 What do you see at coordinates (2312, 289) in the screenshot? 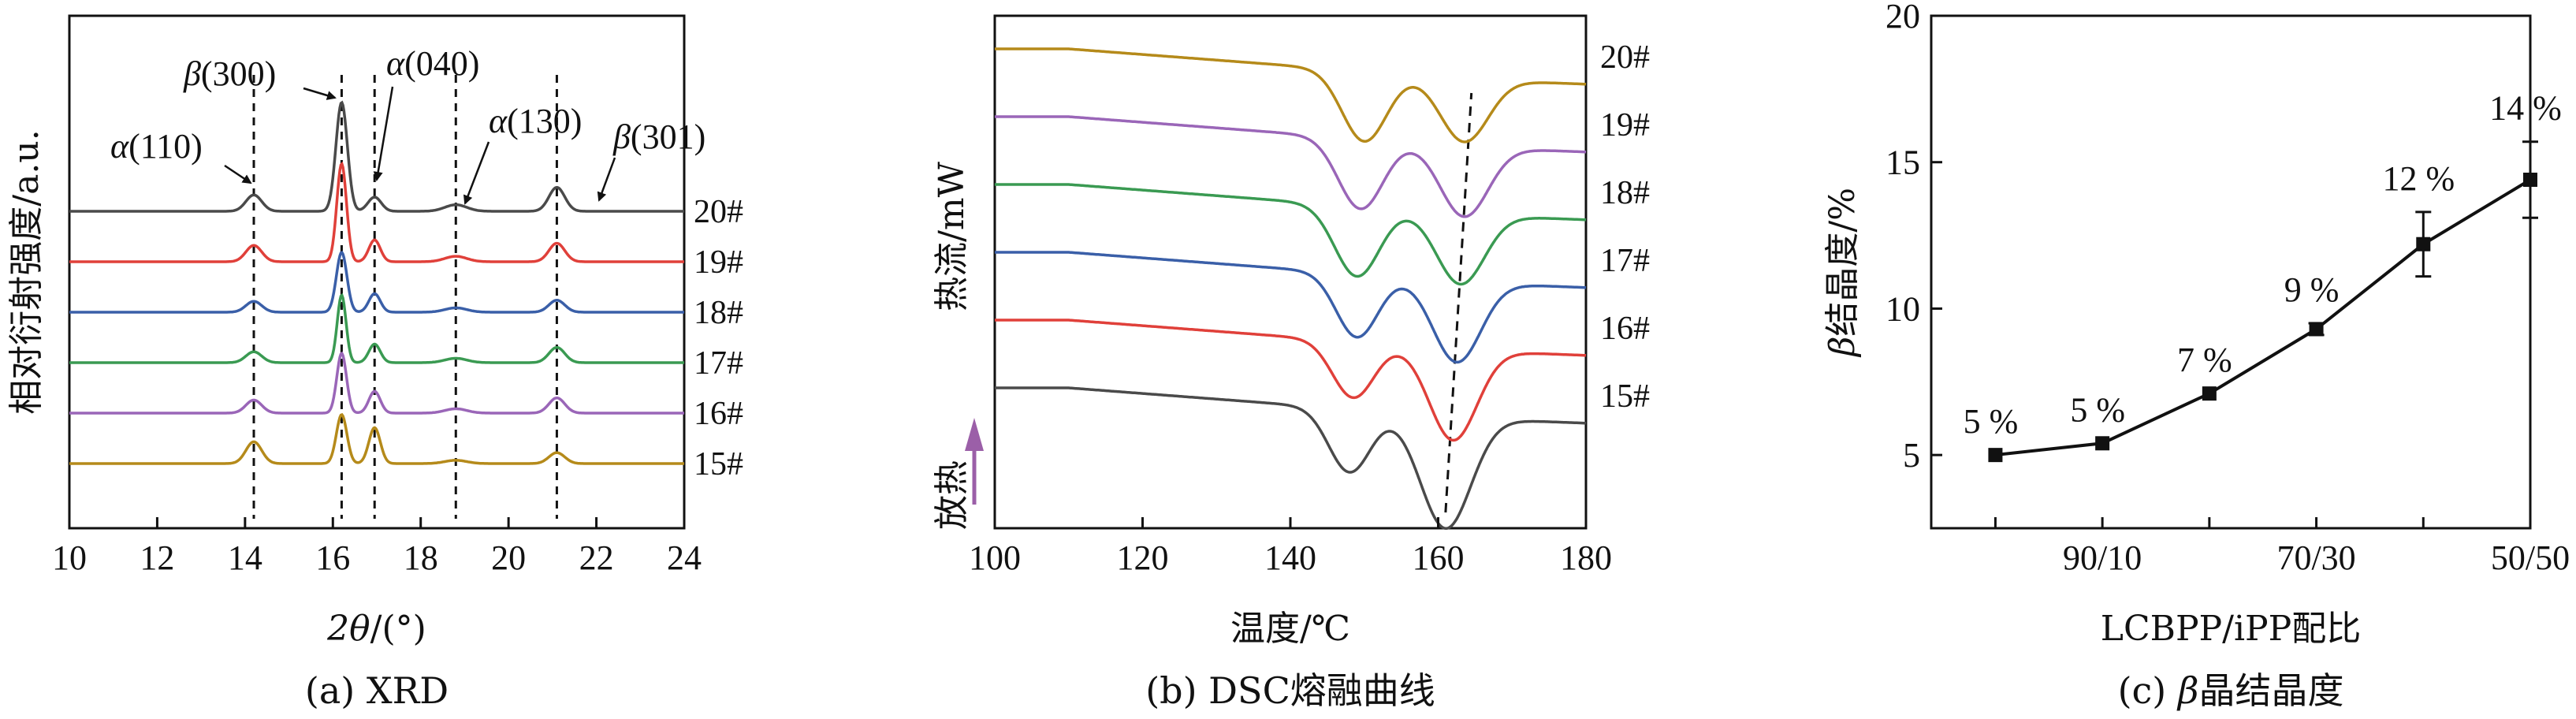
I see `c-point-label-3: 9 %` at bounding box center [2312, 289].